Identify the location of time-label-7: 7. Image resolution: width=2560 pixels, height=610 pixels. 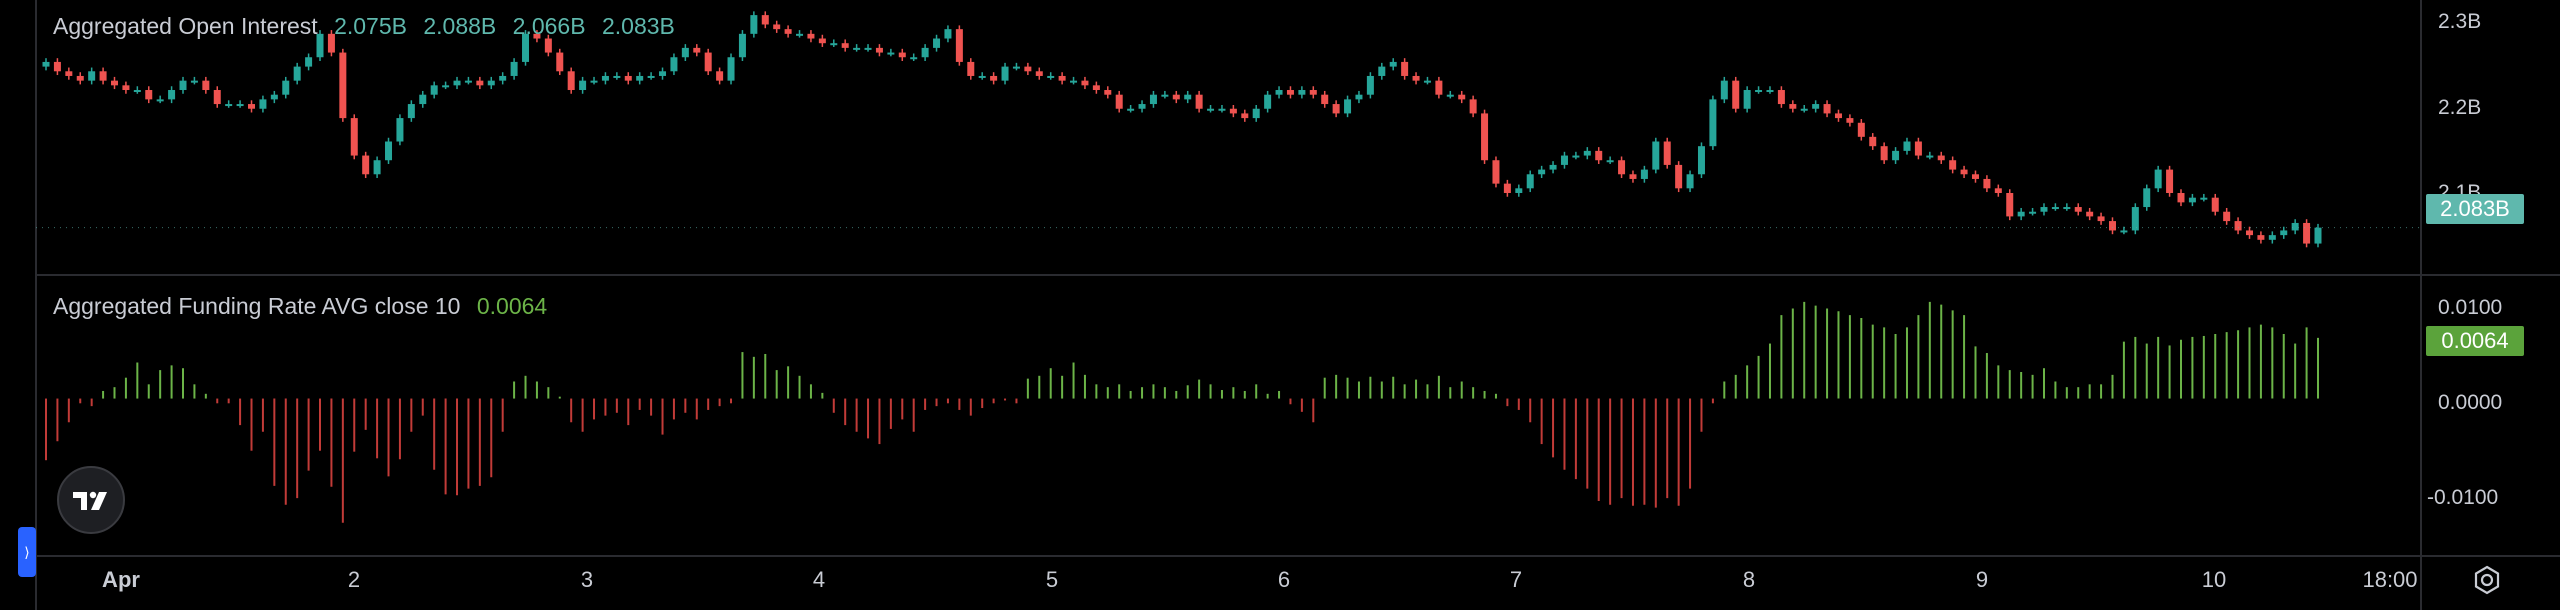
(1516, 579).